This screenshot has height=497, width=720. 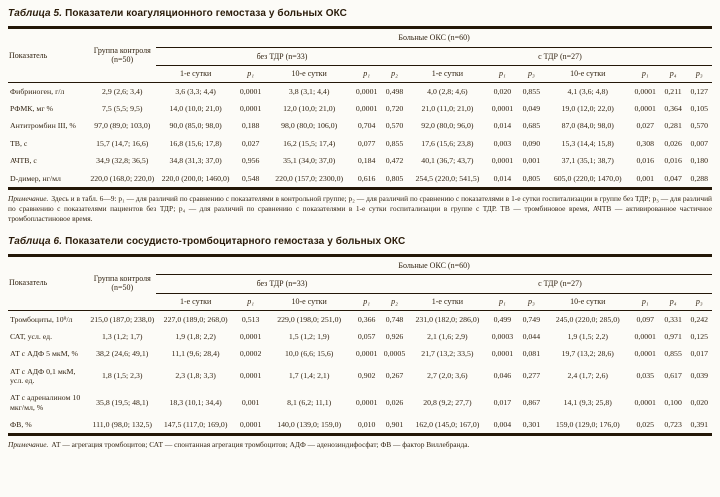 I want to click on cell-value: 92,0 (80,0; 96,0), so click(x=447, y=126).